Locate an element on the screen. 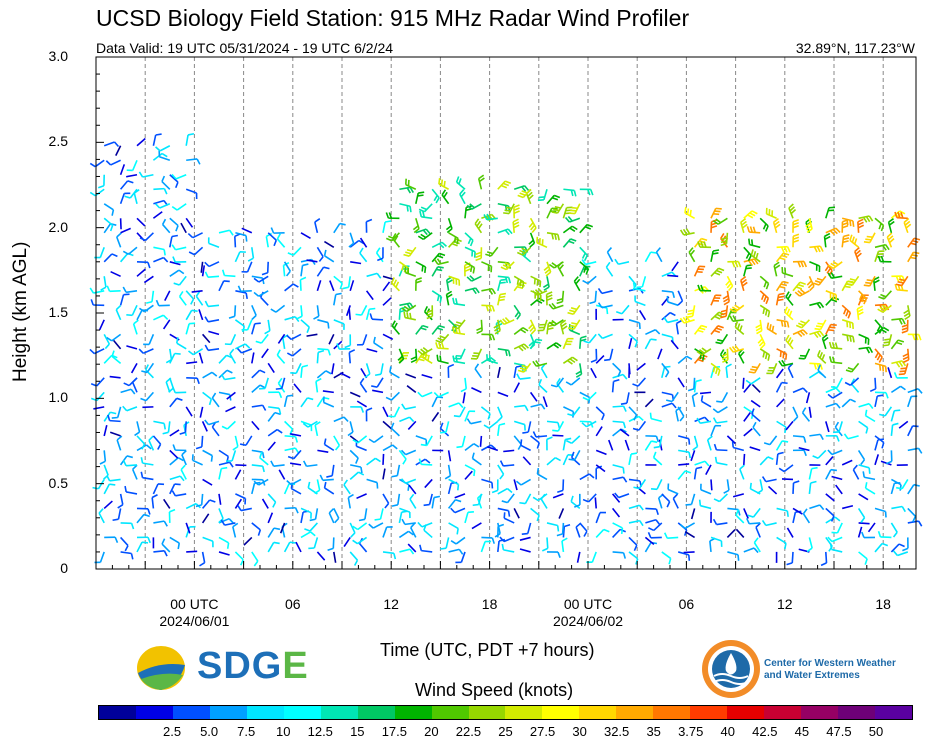  colorbar-tick-label: 20 is located at coordinates (431, 731).